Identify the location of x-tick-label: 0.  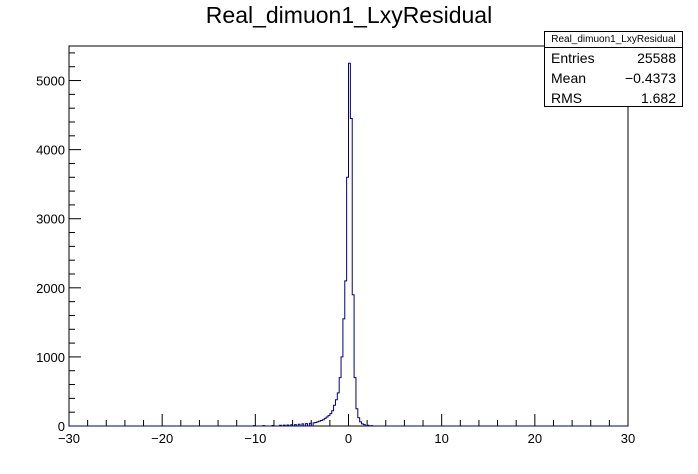
(348, 438).